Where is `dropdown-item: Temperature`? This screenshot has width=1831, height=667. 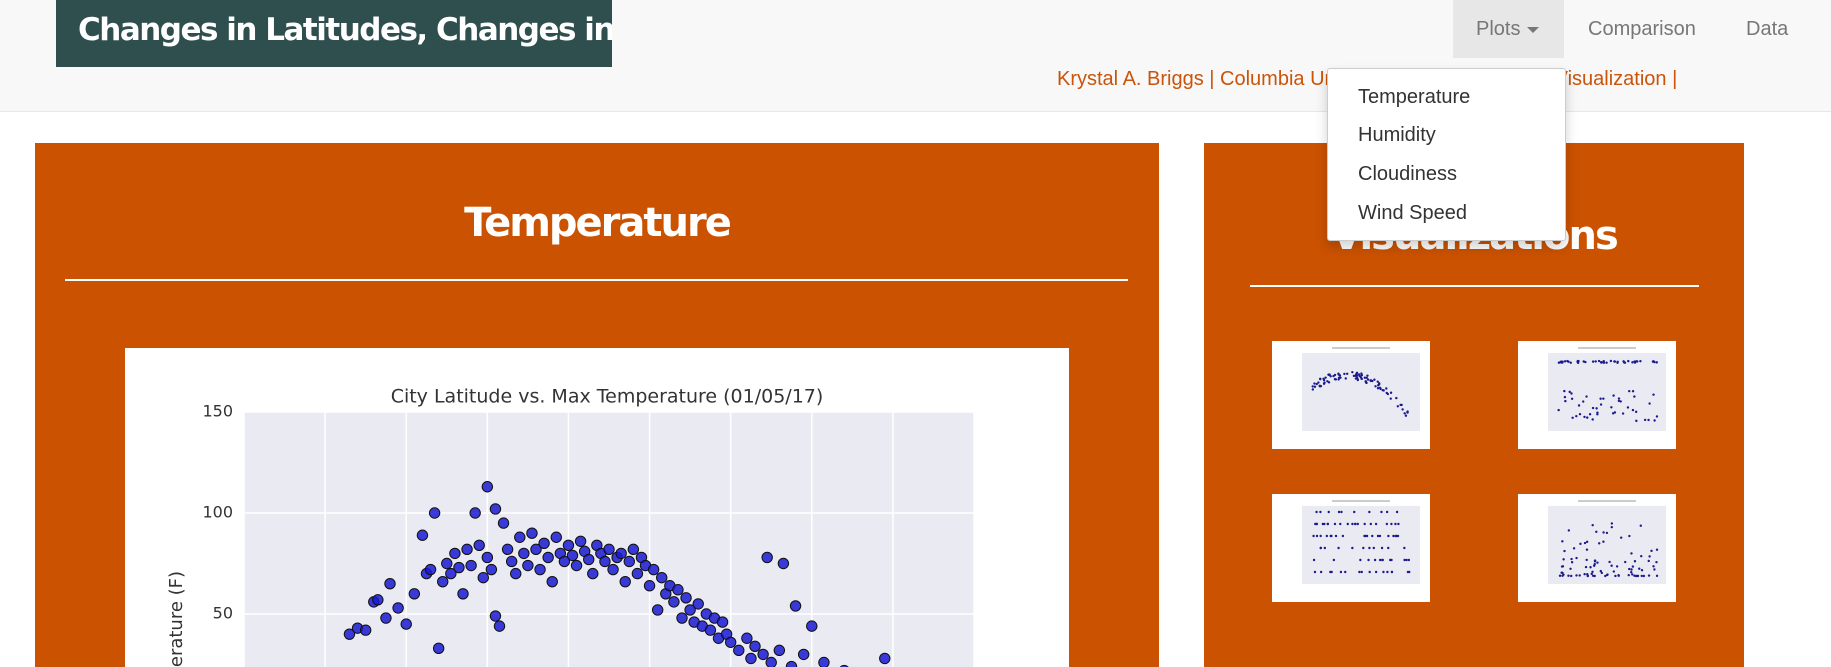 dropdown-item: Temperature is located at coordinates (1414, 97).